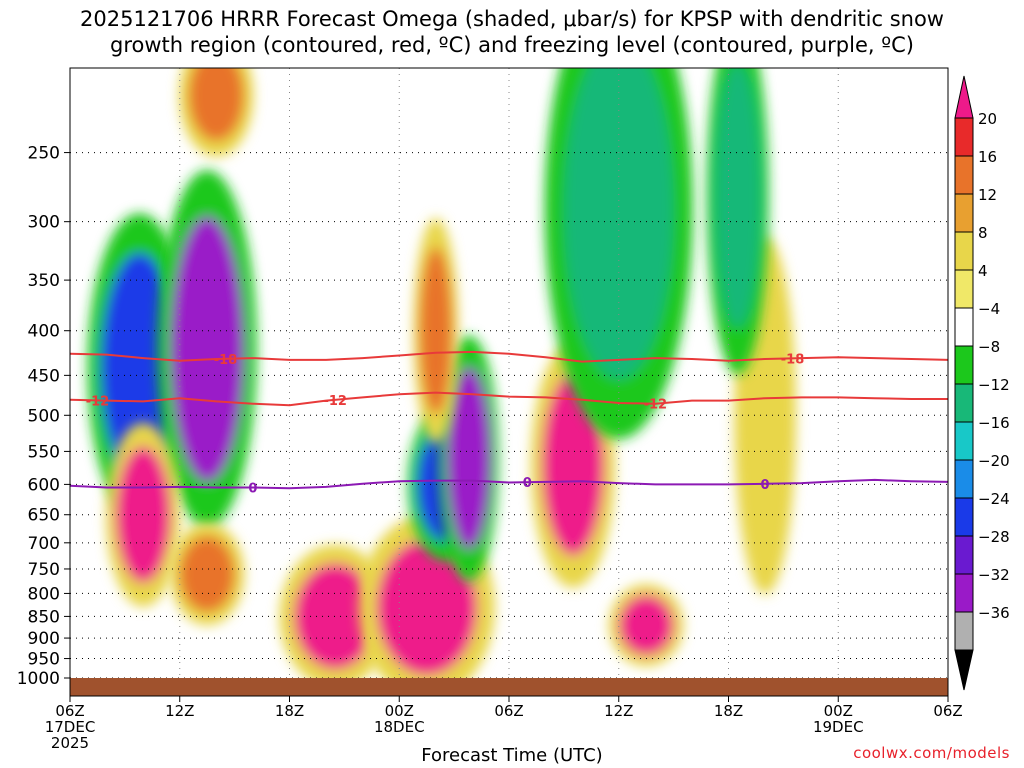 The width and height of the screenshot is (1024, 768). Describe the element at coordinates (994, 461) in the screenshot. I see `colorbar-label: −20` at that location.